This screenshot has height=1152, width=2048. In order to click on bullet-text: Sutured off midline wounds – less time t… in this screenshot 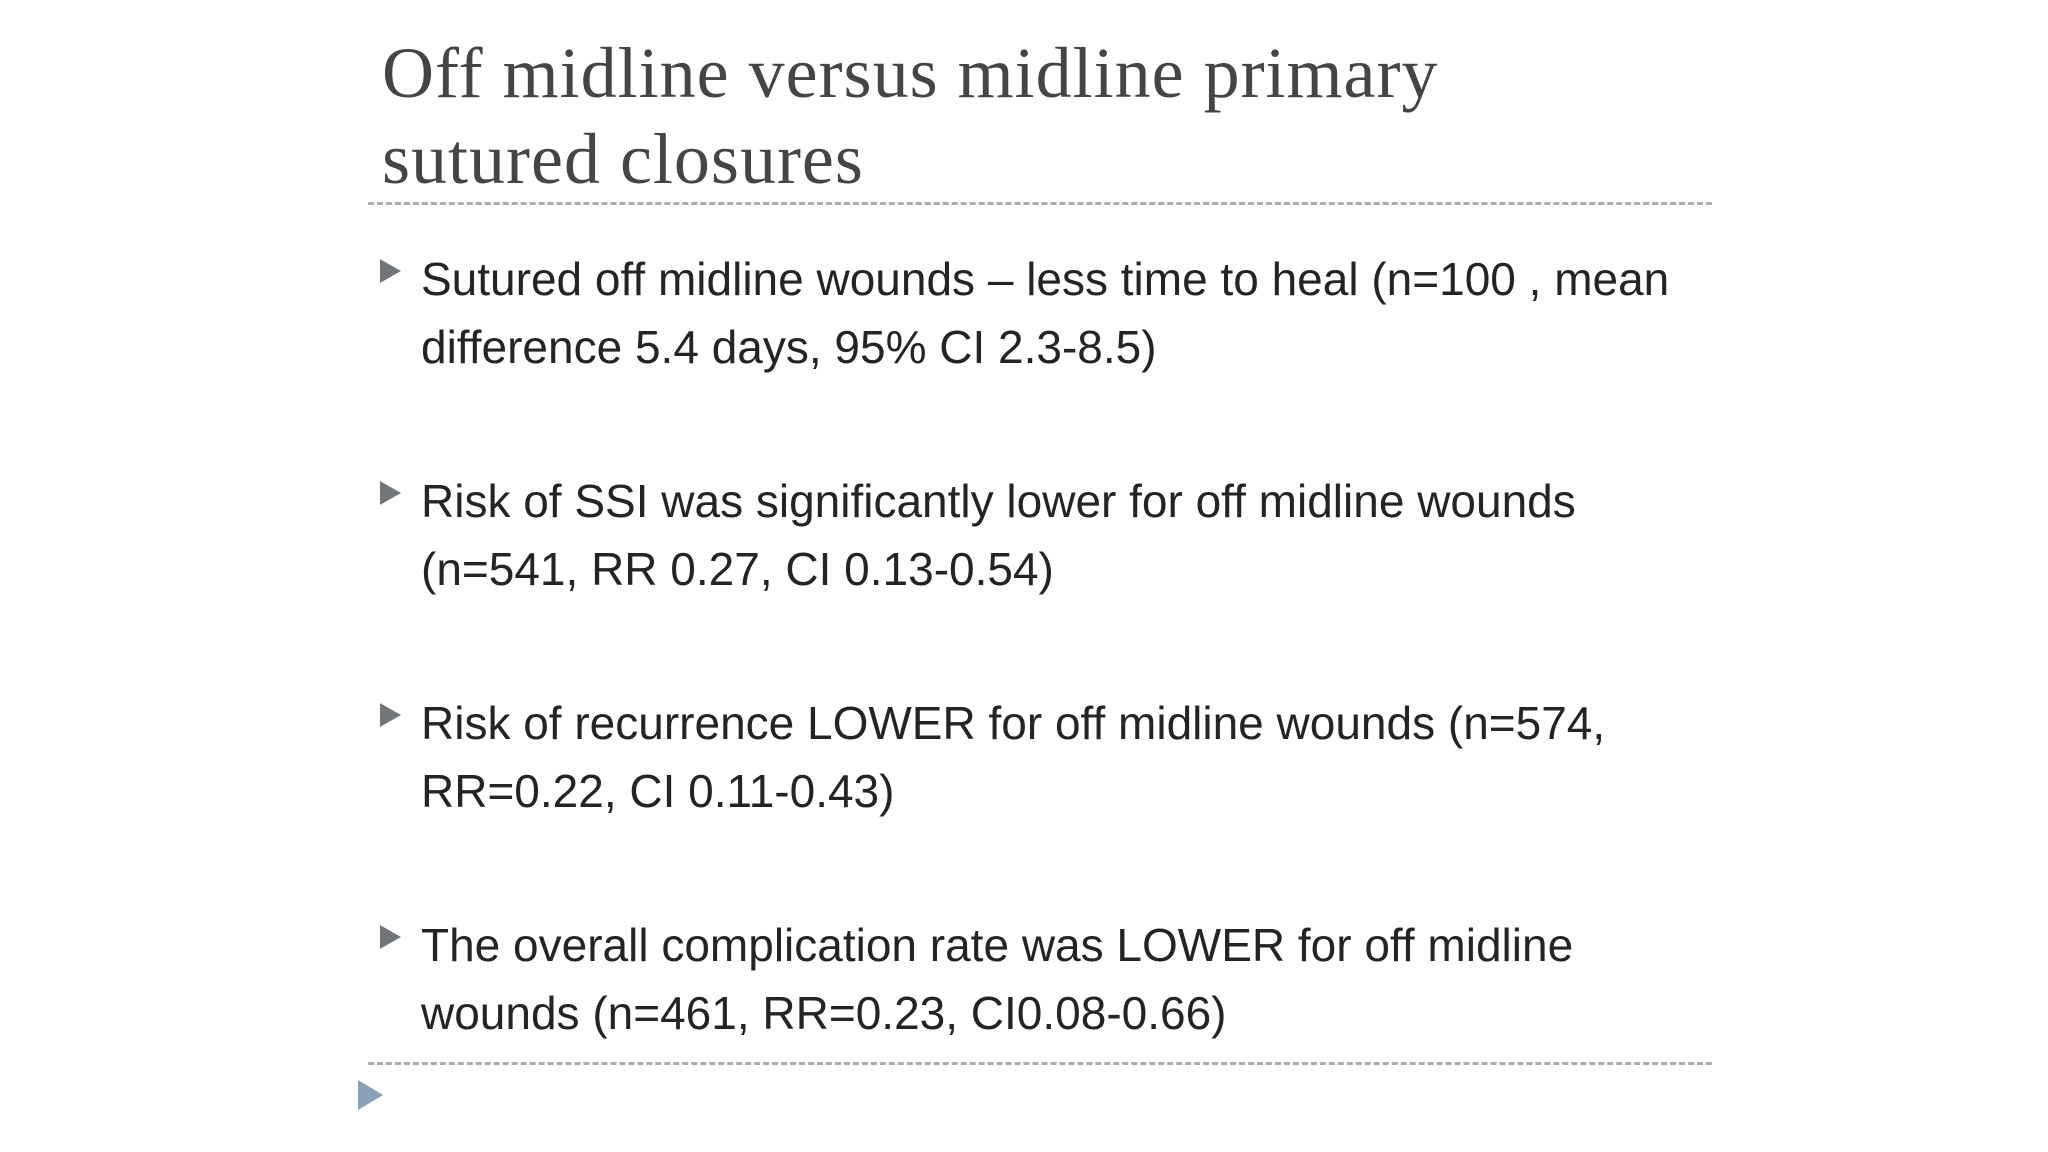, I will do `click(1045, 313)`.